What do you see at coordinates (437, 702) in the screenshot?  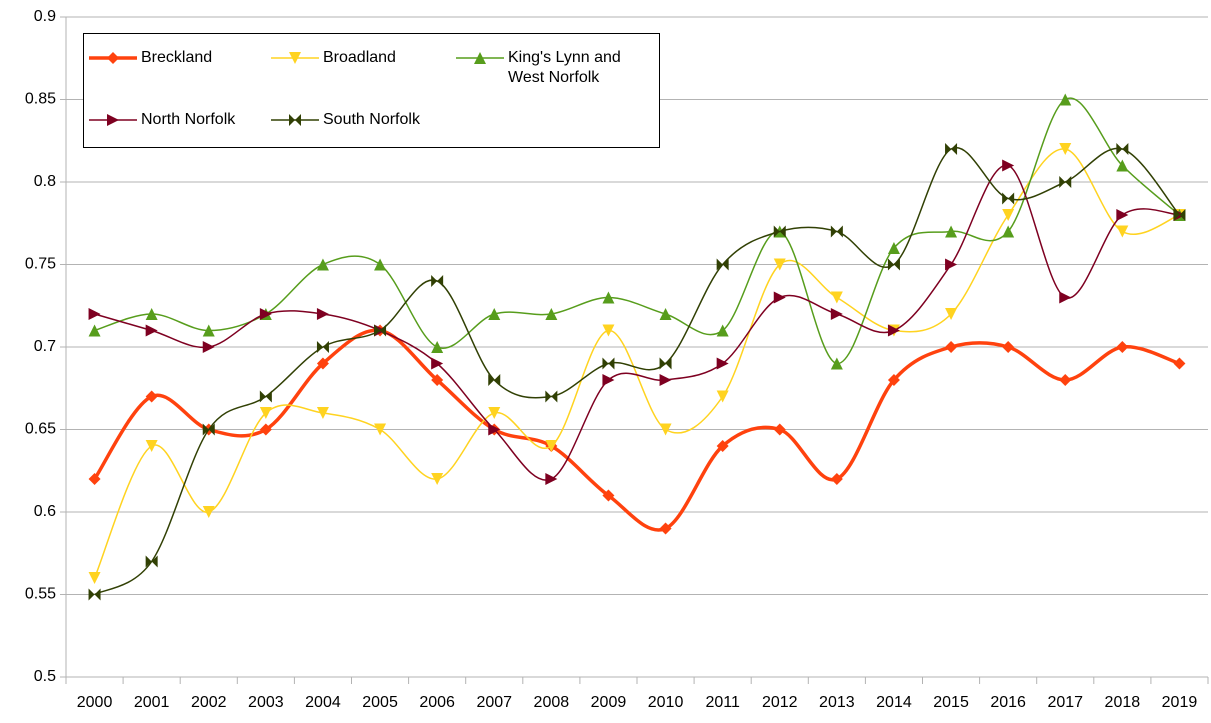 I see `x-tick-label: 2006` at bounding box center [437, 702].